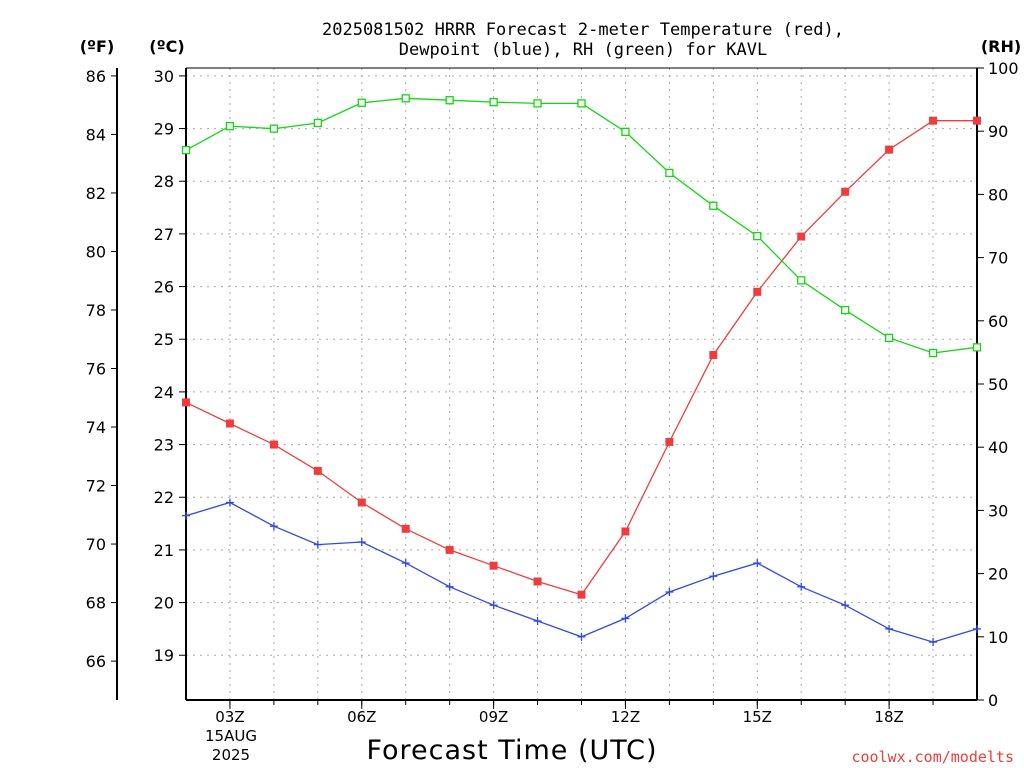  I want to click on fahrenheit-tick-label: 66, so click(96, 661).